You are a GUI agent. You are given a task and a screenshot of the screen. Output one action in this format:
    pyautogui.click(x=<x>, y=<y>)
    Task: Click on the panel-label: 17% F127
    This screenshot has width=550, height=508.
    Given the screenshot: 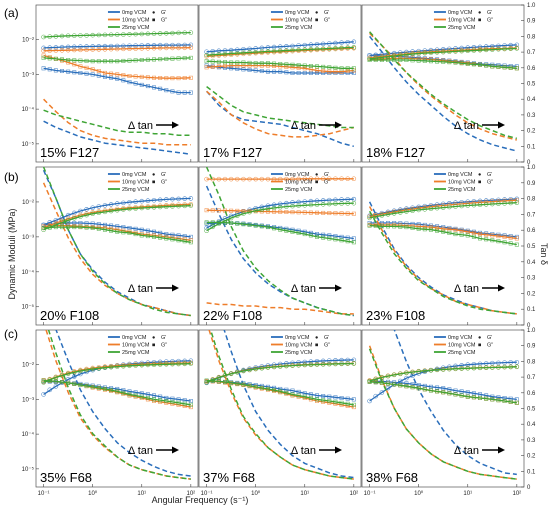 What is the action you would take?
    pyautogui.click(x=232, y=152)
    